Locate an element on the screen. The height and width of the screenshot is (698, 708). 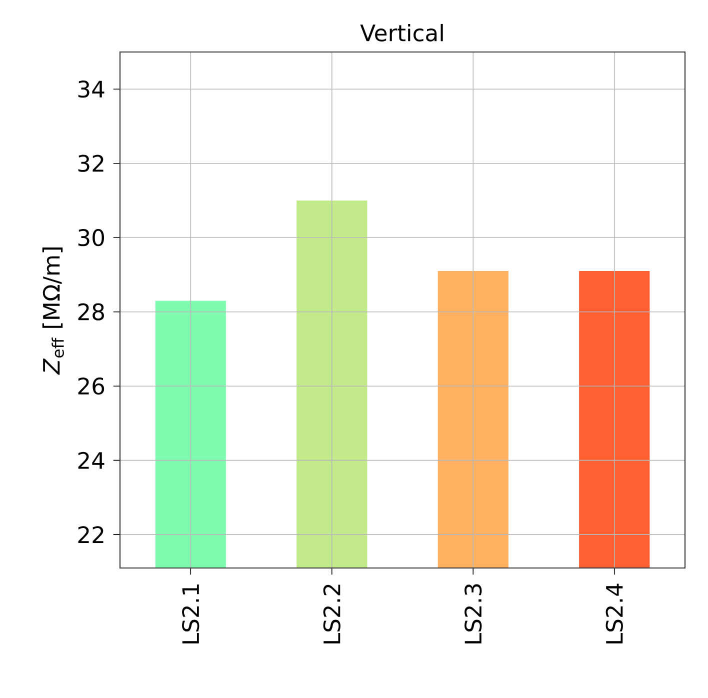
x-tick-label: LS2.3 is located at coordinates (473, 614).